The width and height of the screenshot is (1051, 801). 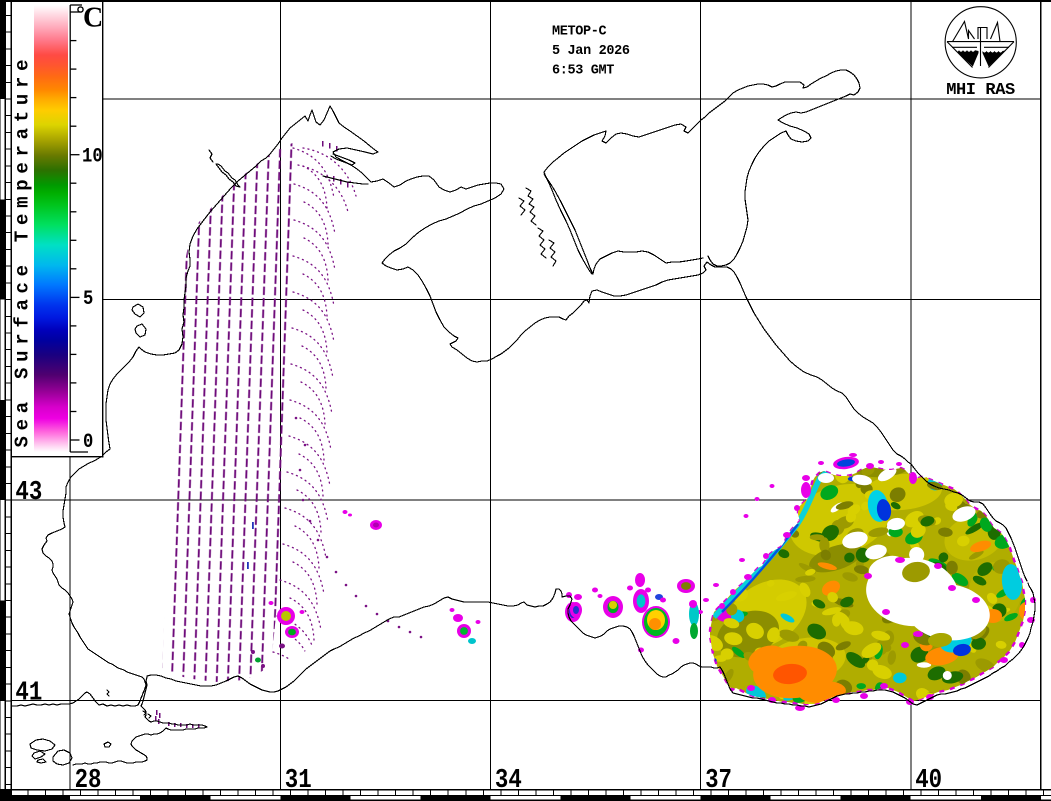 What do you see at coordinates (579, 32) in the screenshot?
I see `svg-text: METOP-C` at bounding box center [579, 32].